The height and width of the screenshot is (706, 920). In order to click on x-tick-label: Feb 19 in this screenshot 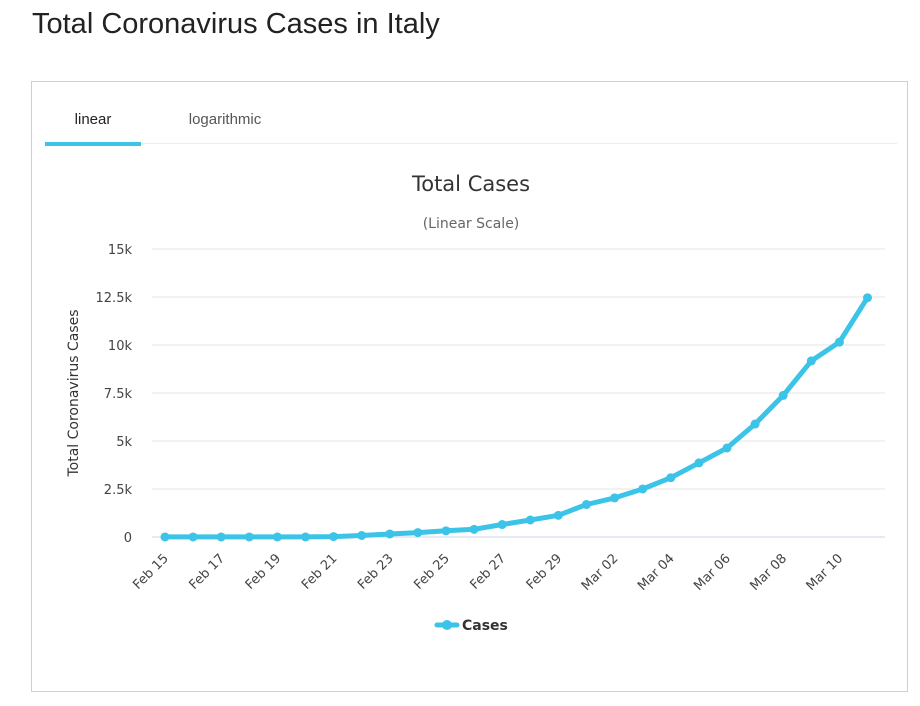, I will do `click(264, 572)`.